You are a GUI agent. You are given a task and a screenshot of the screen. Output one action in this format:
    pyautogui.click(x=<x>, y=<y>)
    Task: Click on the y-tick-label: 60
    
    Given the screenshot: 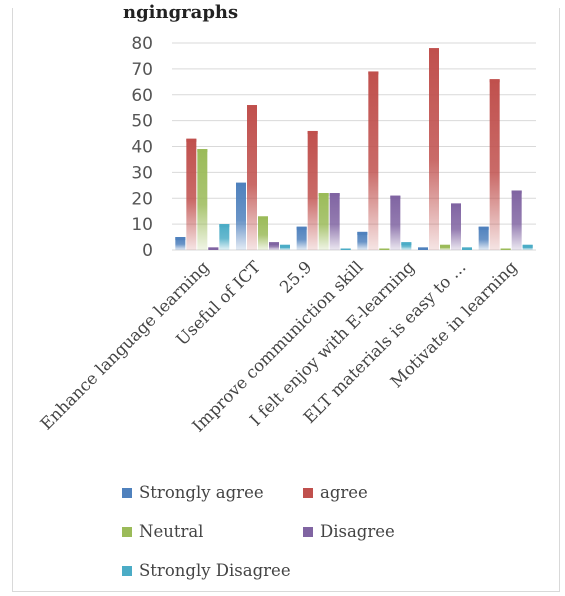 What is the action you would take?
    pyautogui.click(x=142, y=96)
    